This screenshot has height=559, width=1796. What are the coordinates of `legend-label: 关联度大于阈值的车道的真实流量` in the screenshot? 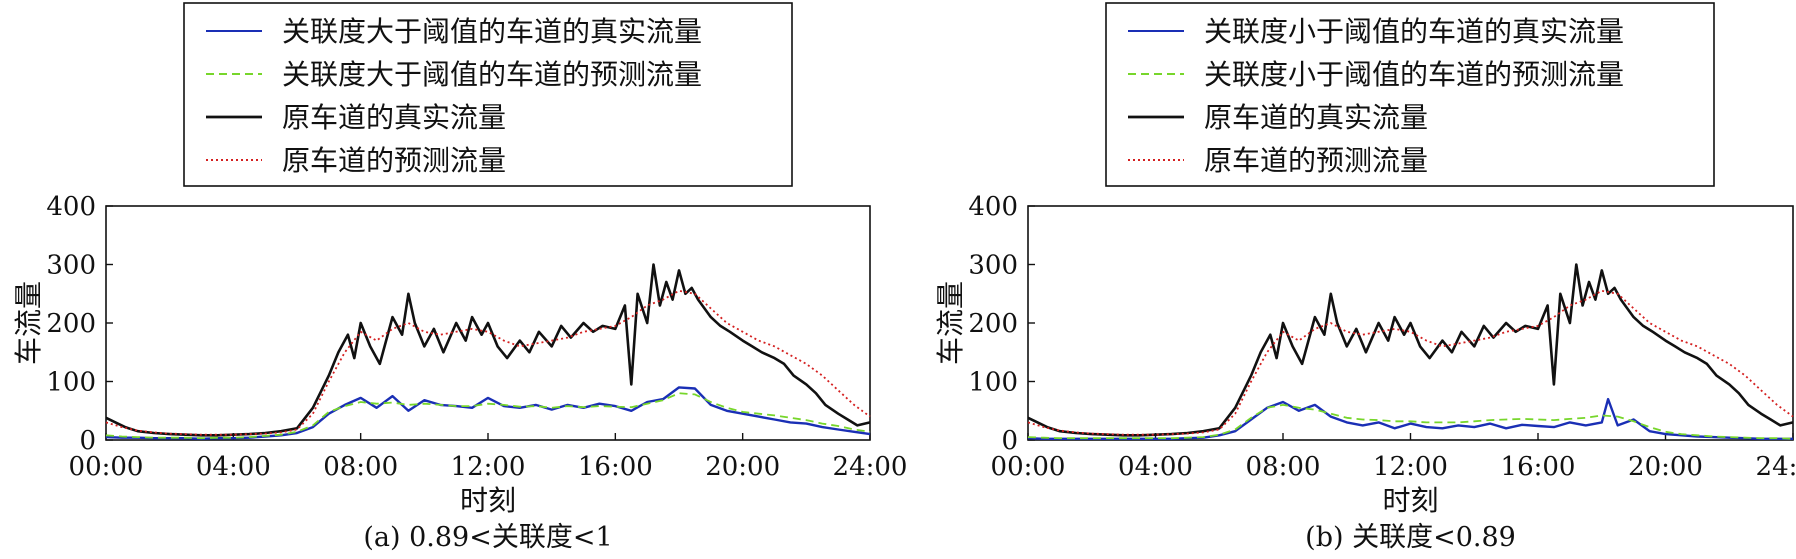 It's located at (492, 31).